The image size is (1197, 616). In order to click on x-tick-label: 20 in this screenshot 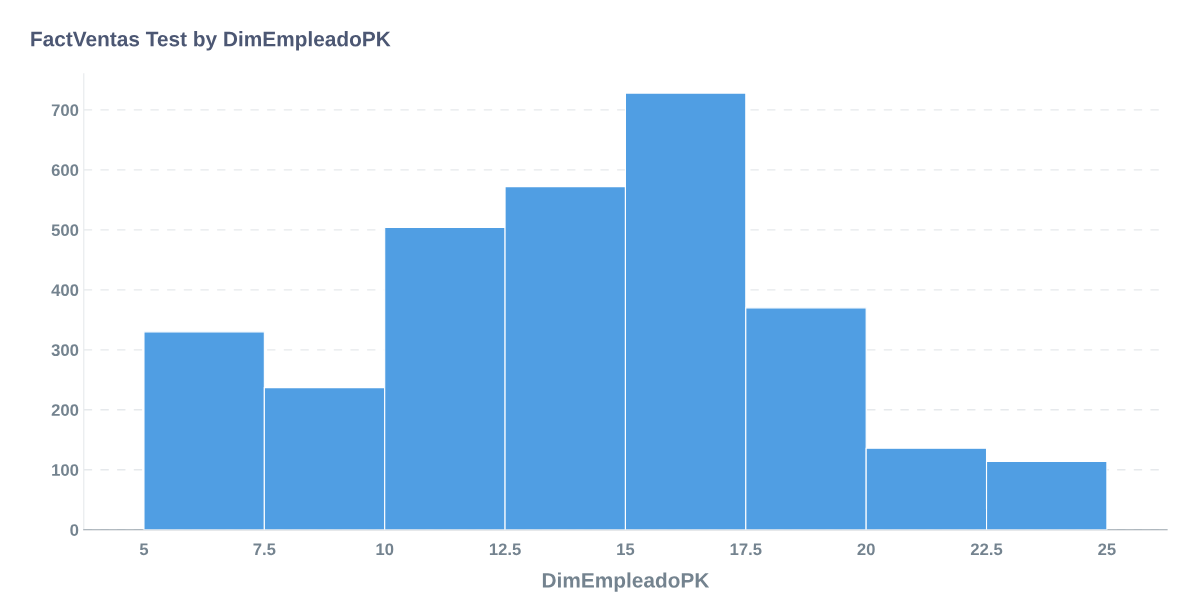, I will do `click(866, 549)`.